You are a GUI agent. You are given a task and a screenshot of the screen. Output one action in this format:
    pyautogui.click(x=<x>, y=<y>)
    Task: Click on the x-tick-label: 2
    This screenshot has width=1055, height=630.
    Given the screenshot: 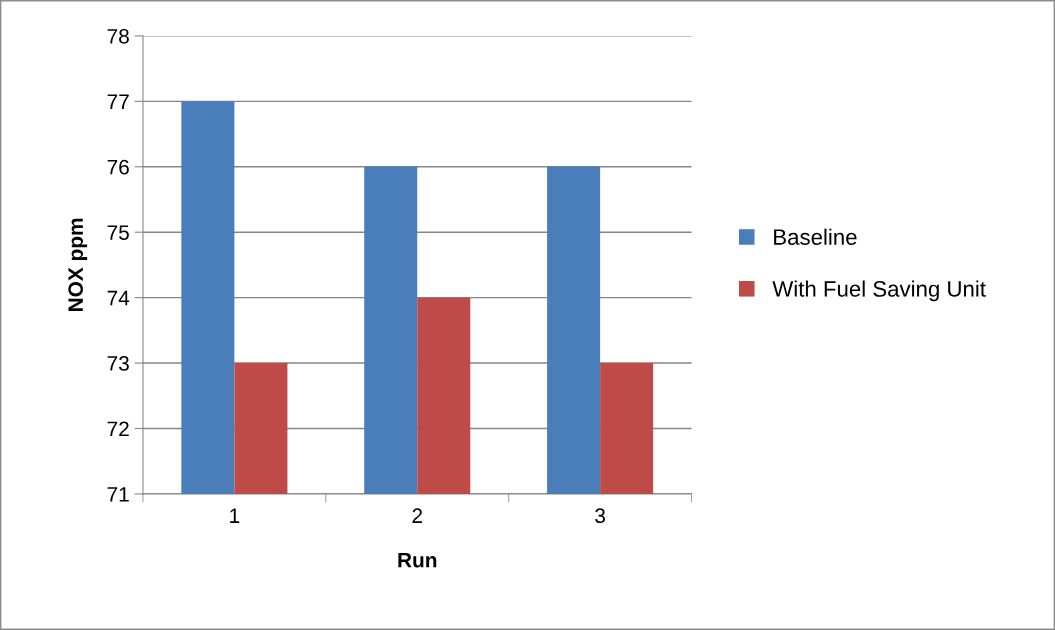 What is the action you would take?
    pyautogui.click(x=417, y=515)
    